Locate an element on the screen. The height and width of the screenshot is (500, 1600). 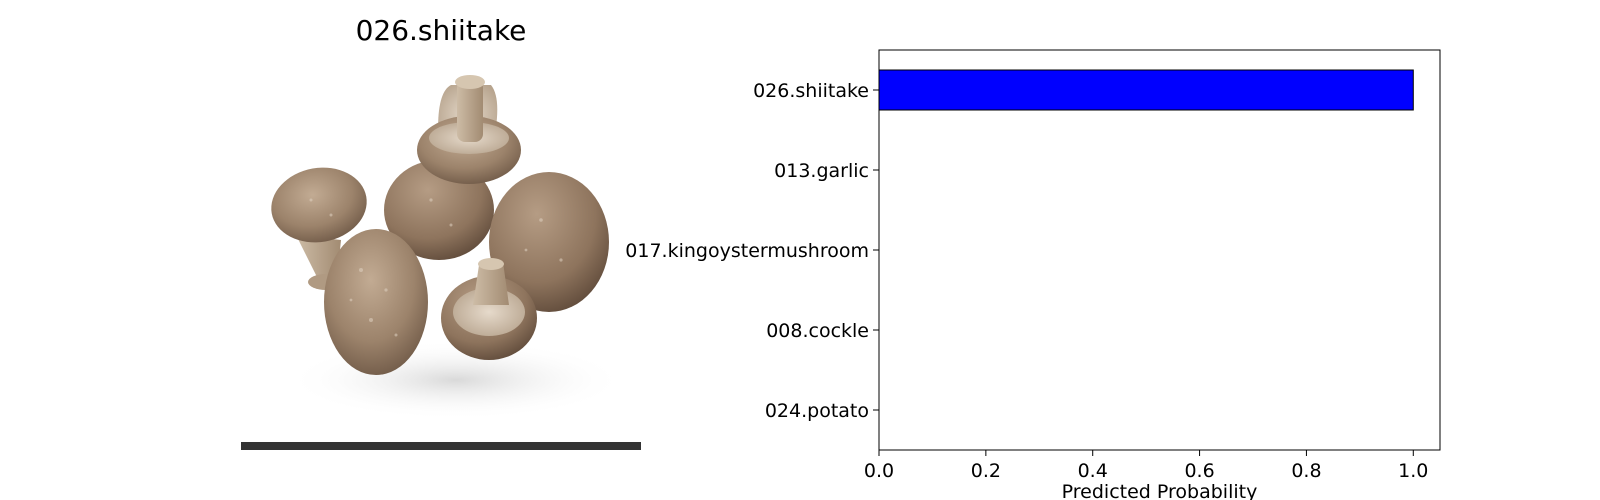
x-tick-label: 0.8 is located at coordinates (1306, 471).